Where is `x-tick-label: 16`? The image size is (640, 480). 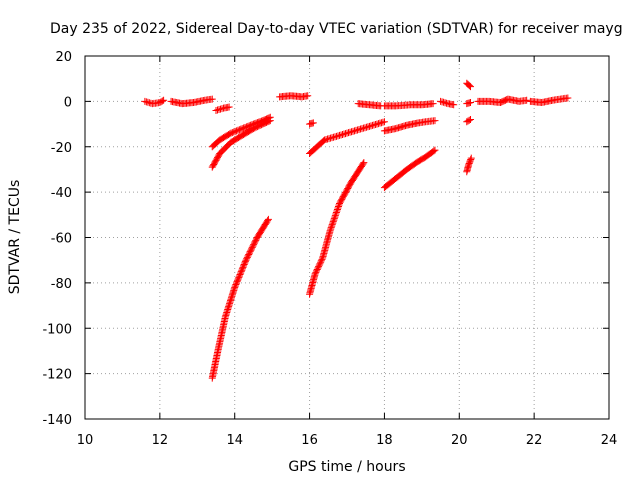 x-tick-label: 16 is located at coordinates (309, 440).